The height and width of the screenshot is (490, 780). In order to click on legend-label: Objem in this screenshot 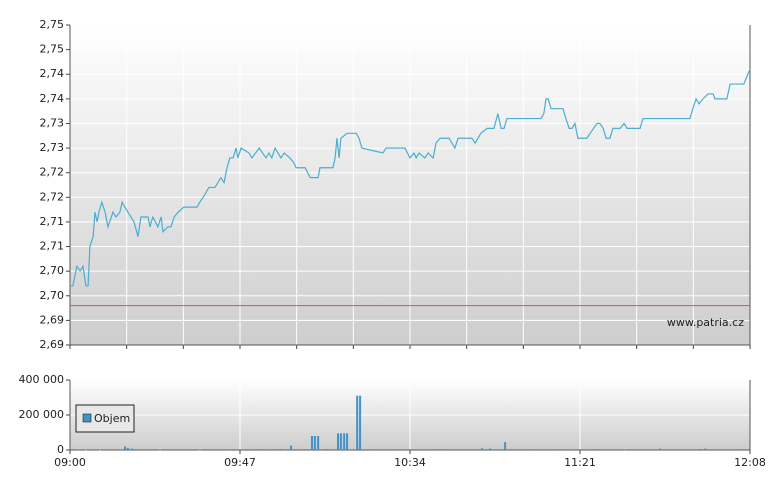, I will do `click(112, 418)`.